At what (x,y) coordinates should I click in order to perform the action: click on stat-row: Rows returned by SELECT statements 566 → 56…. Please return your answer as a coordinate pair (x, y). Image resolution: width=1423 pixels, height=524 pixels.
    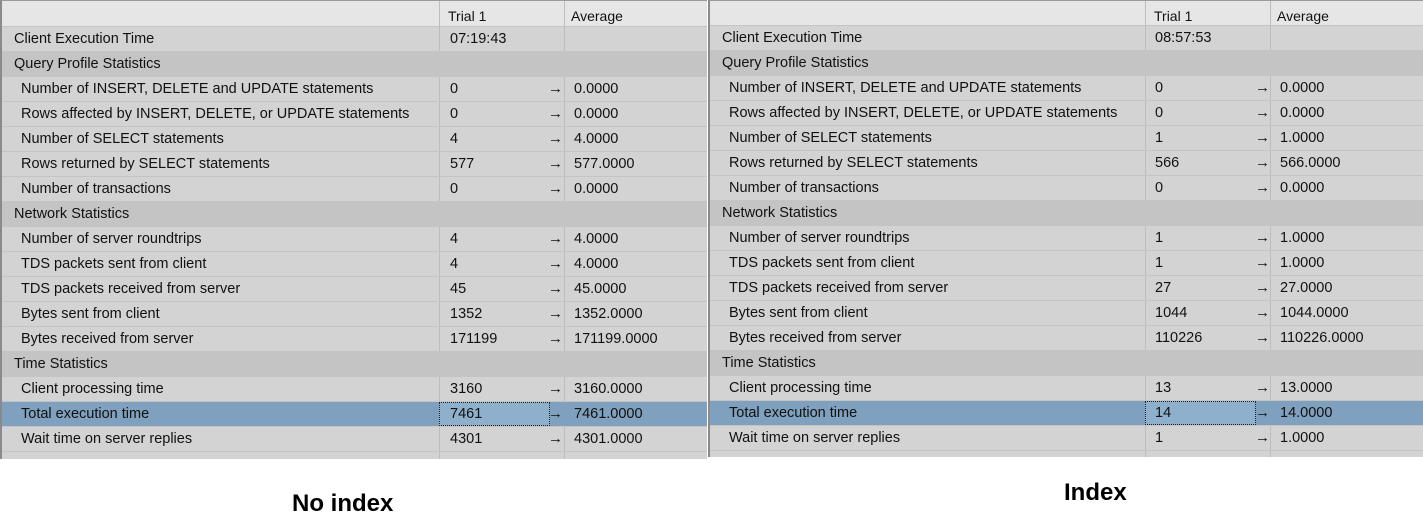
    Looking at the image, I should click on (1066, 163).